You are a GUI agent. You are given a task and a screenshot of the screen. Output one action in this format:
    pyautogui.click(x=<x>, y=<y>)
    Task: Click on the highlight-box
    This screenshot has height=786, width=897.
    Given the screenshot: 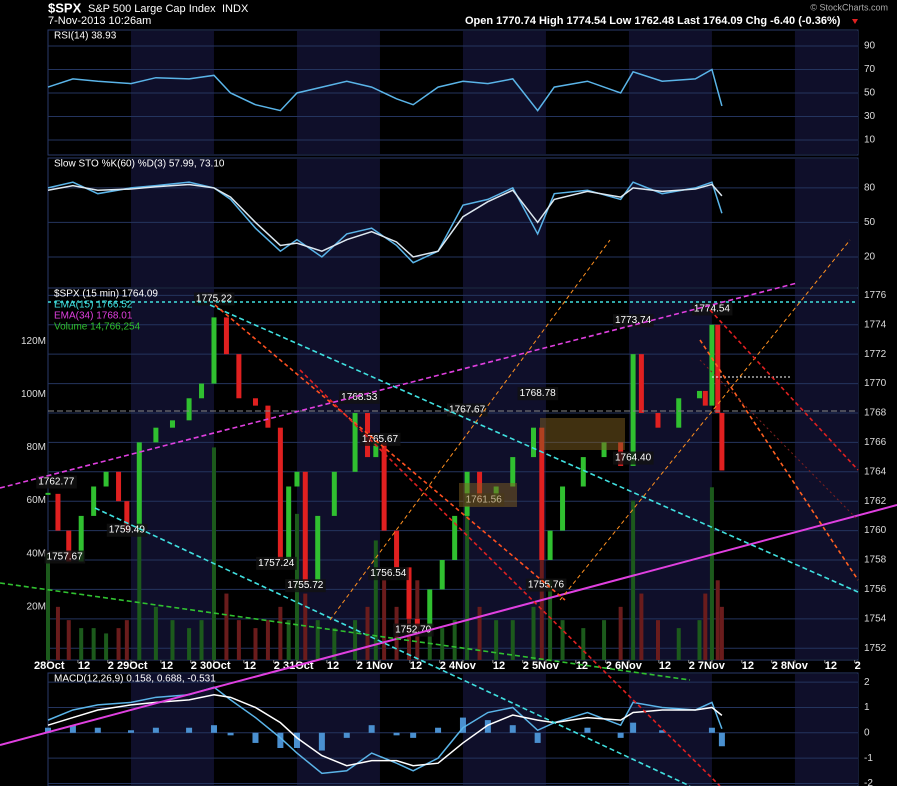 What is the action you would take?
    pyautogui.click(x=582, y=434)
    